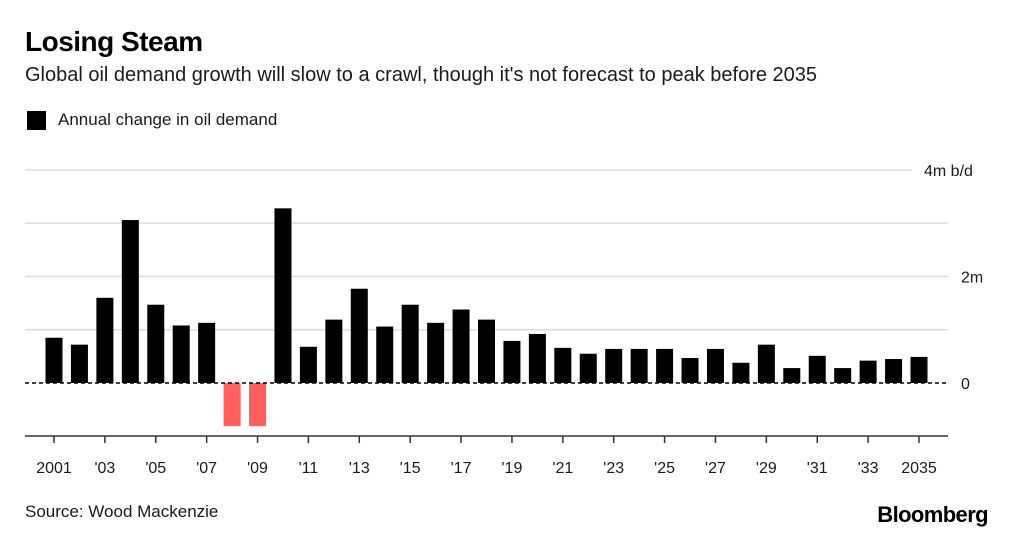 Image resolution: width=1024 pixels, height=541 pixels. Describe the element at coordinates (54, 360) in the screenshot. I see `bar-2001` at that location.